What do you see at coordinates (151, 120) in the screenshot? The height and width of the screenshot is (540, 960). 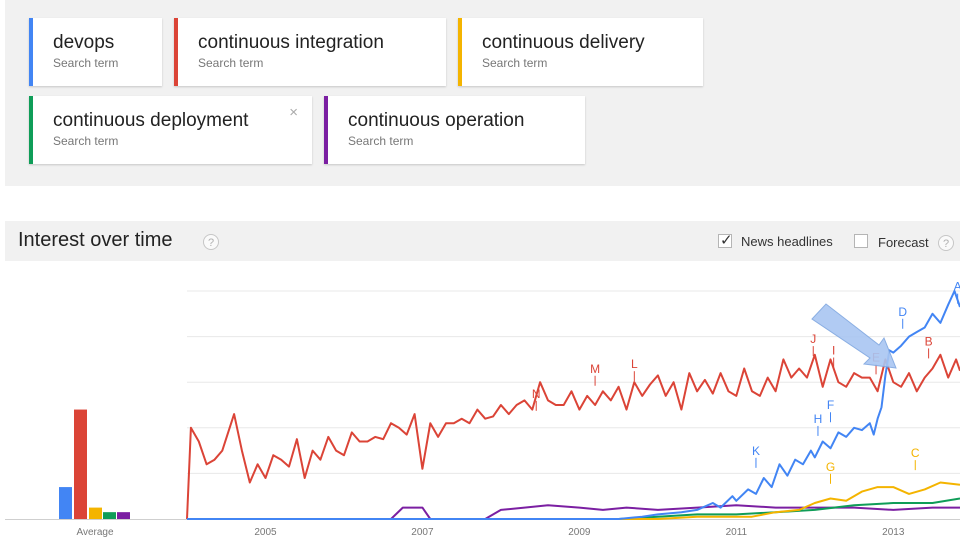 I see `term-name: continuous deployment` at bounding box center [151, 120].